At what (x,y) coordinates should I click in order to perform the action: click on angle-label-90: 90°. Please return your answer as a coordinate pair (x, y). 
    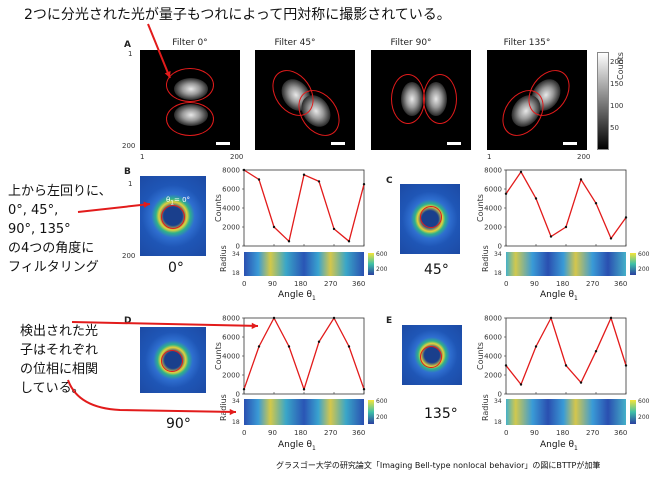
    Looking at the image, I should click on (178, 424).